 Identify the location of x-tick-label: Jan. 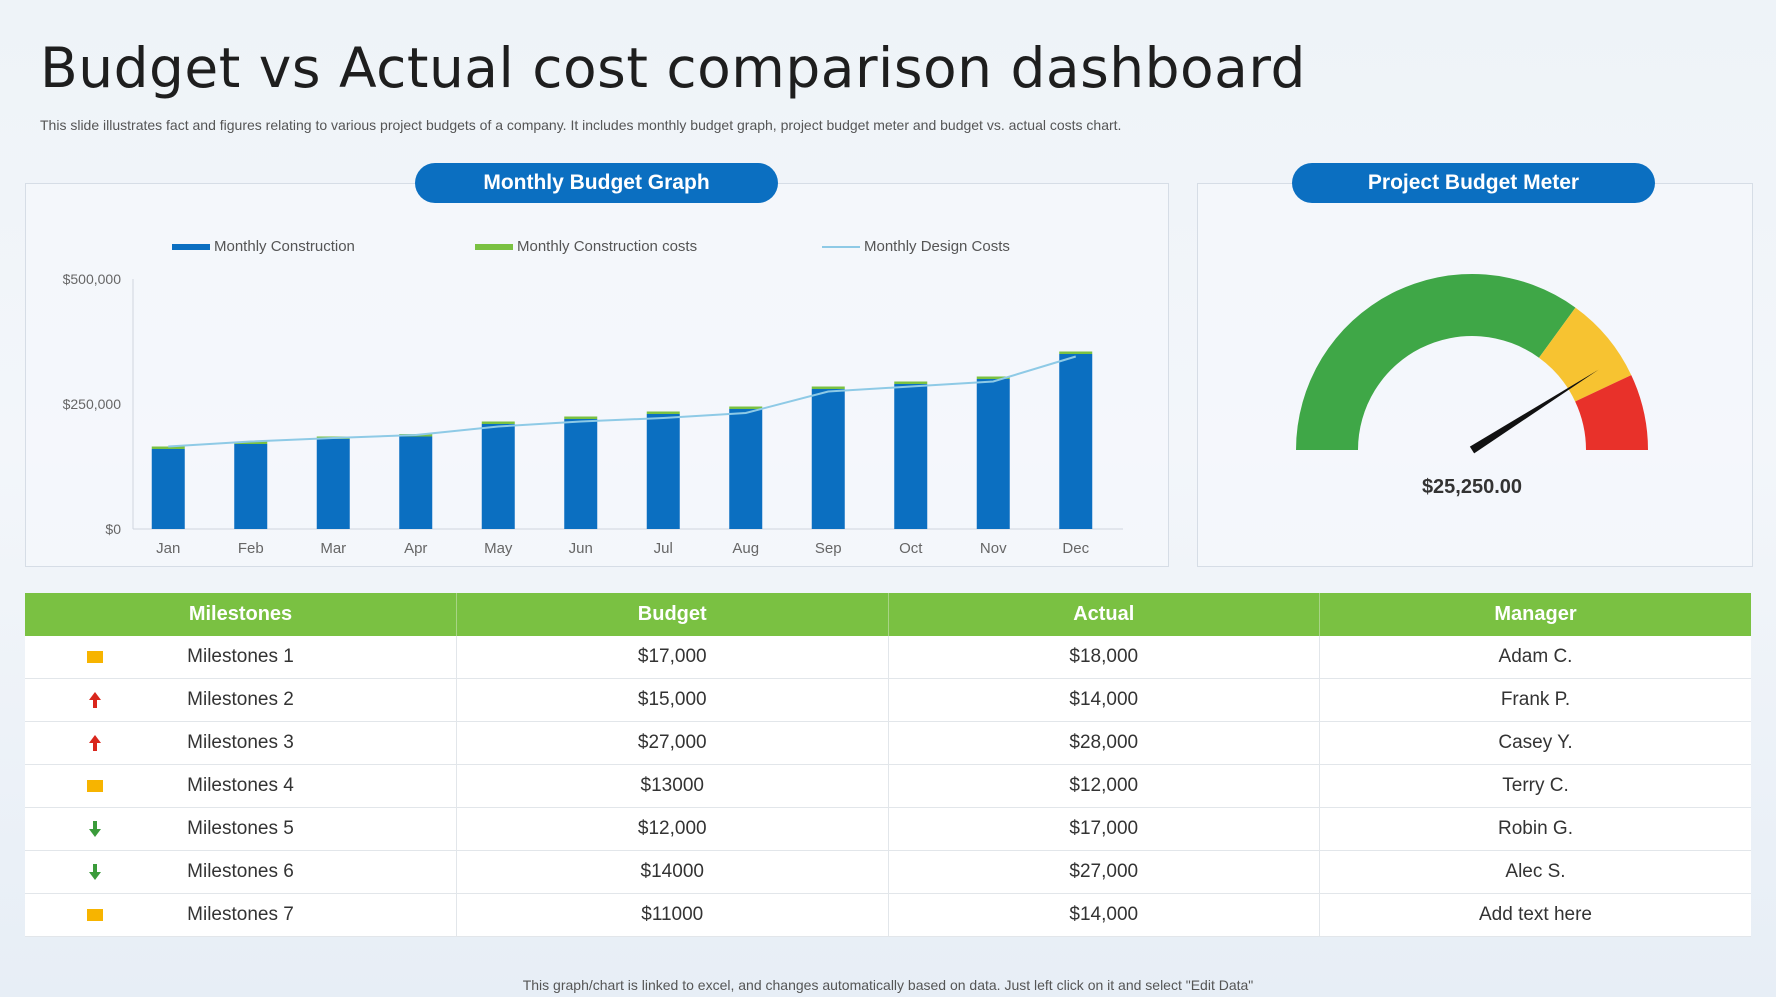
(168, 548).